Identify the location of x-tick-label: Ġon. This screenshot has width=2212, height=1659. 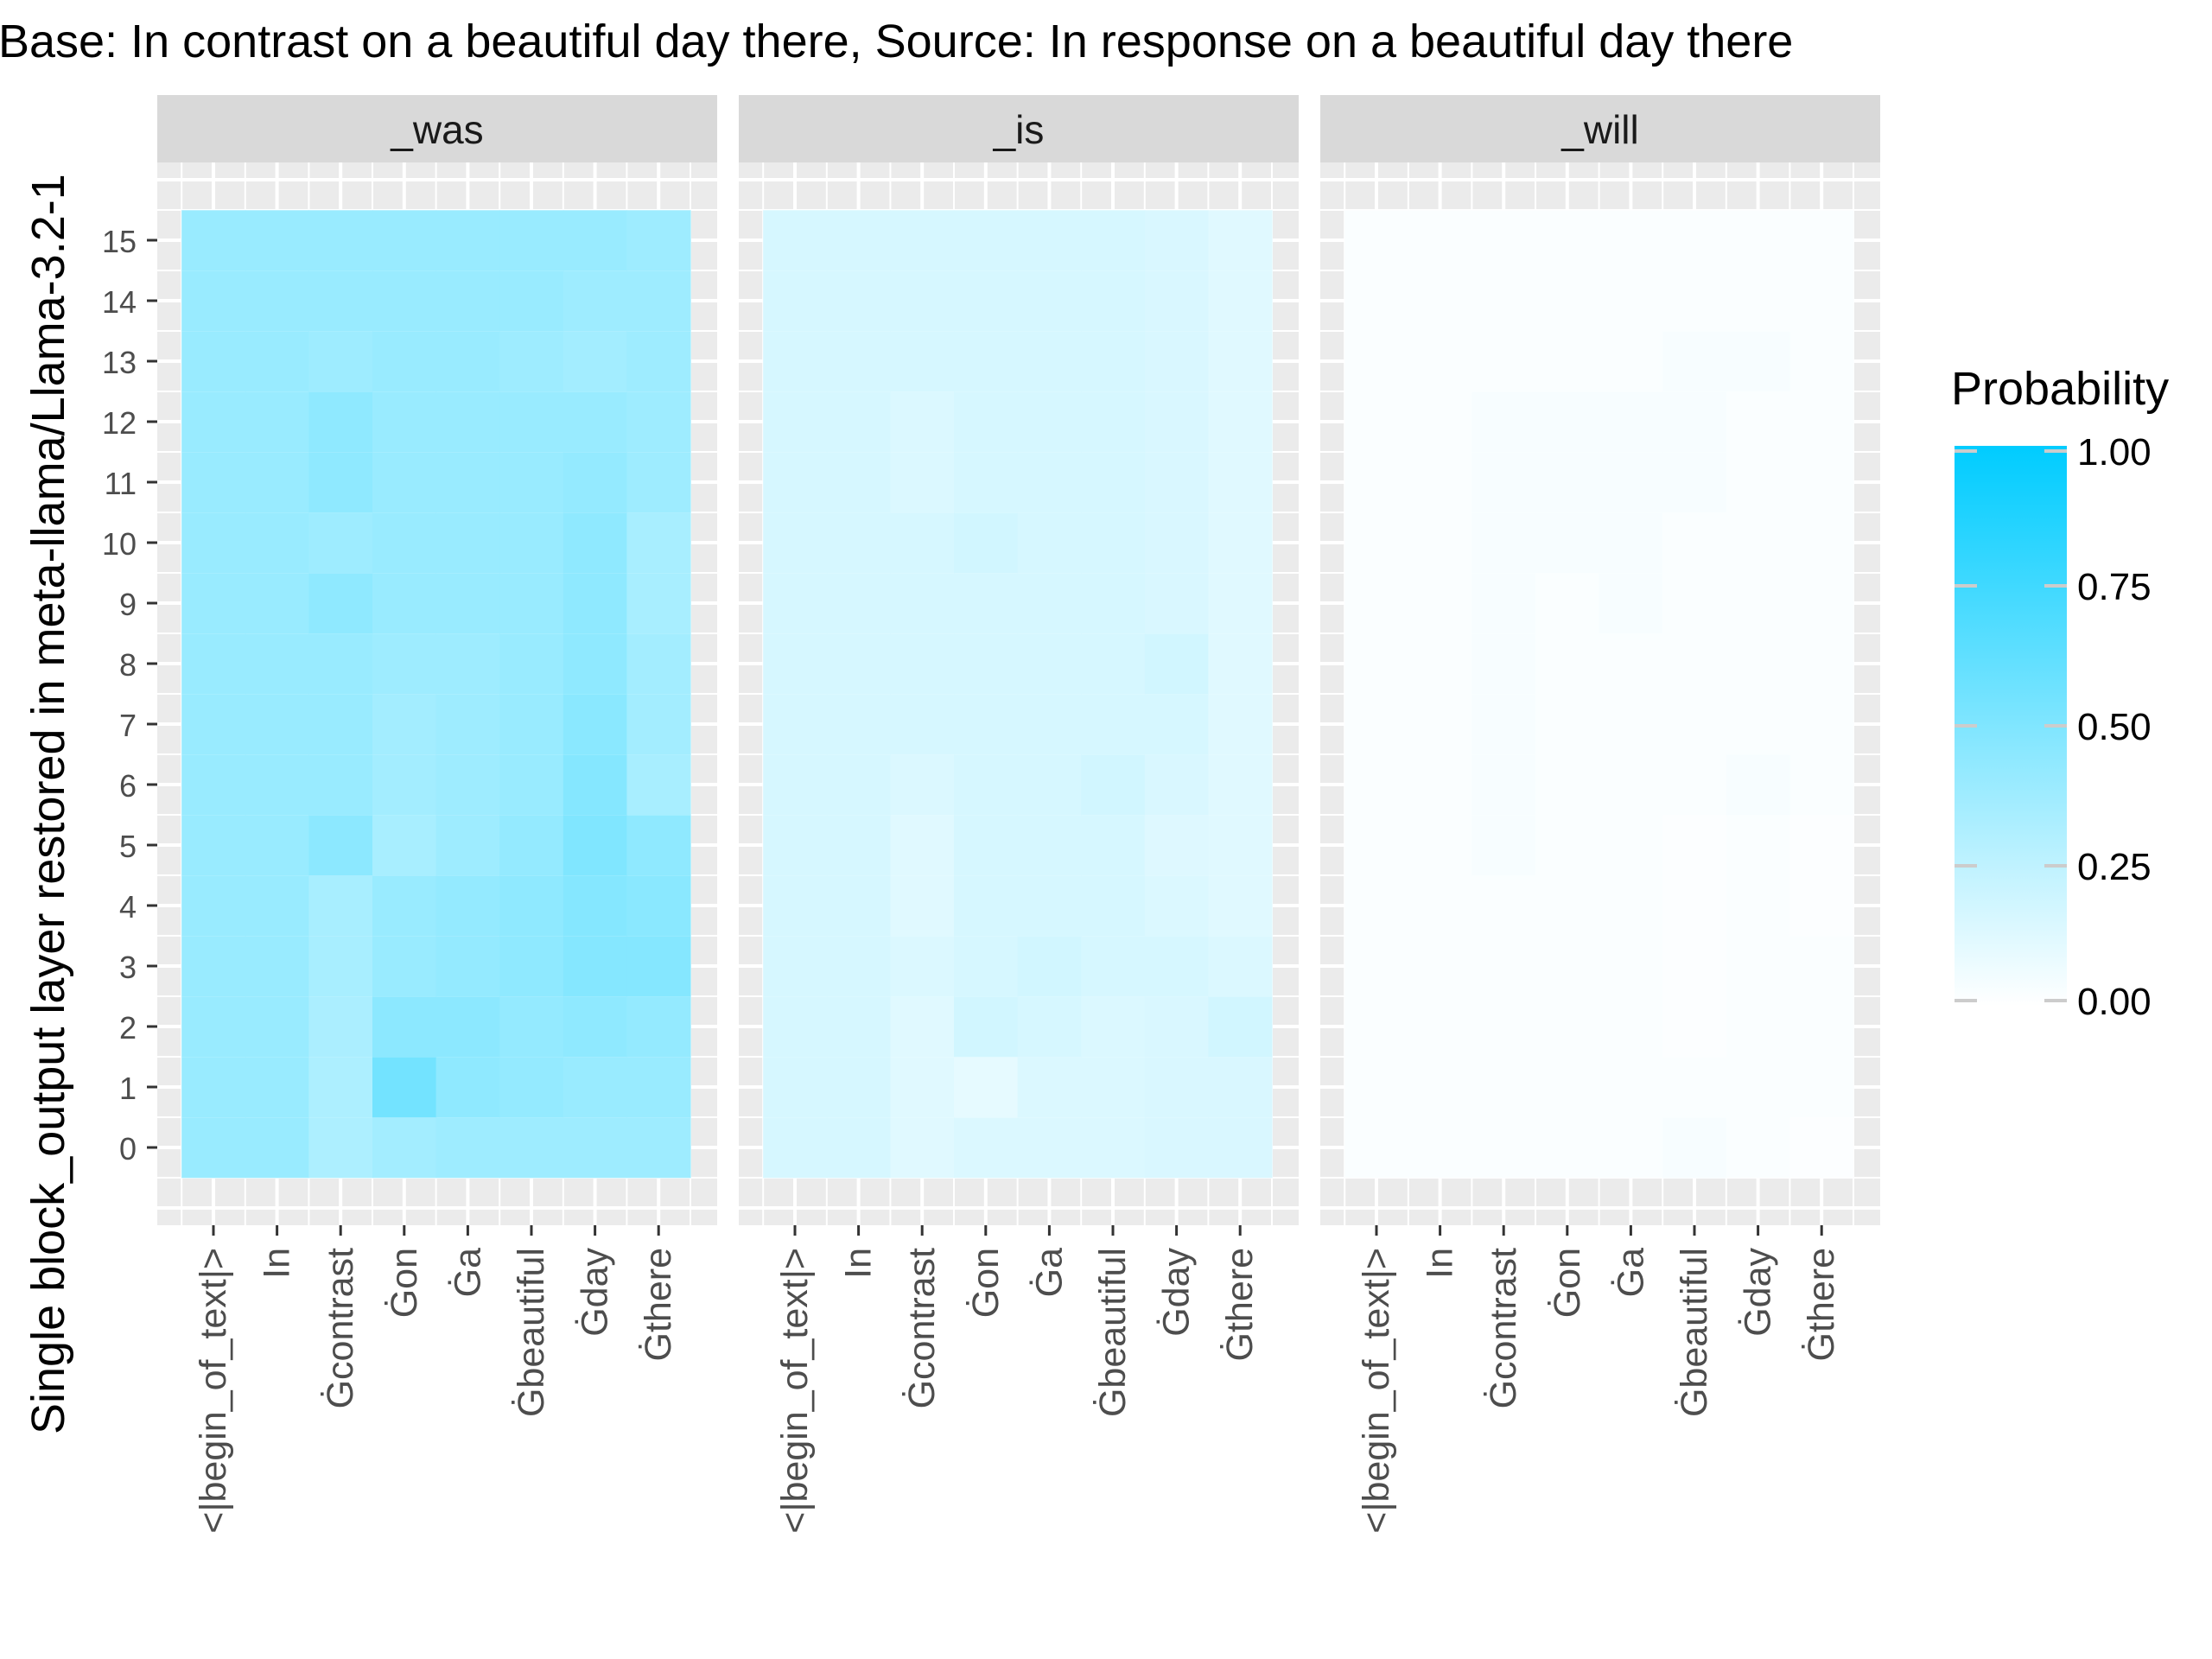
(1567, 1283).